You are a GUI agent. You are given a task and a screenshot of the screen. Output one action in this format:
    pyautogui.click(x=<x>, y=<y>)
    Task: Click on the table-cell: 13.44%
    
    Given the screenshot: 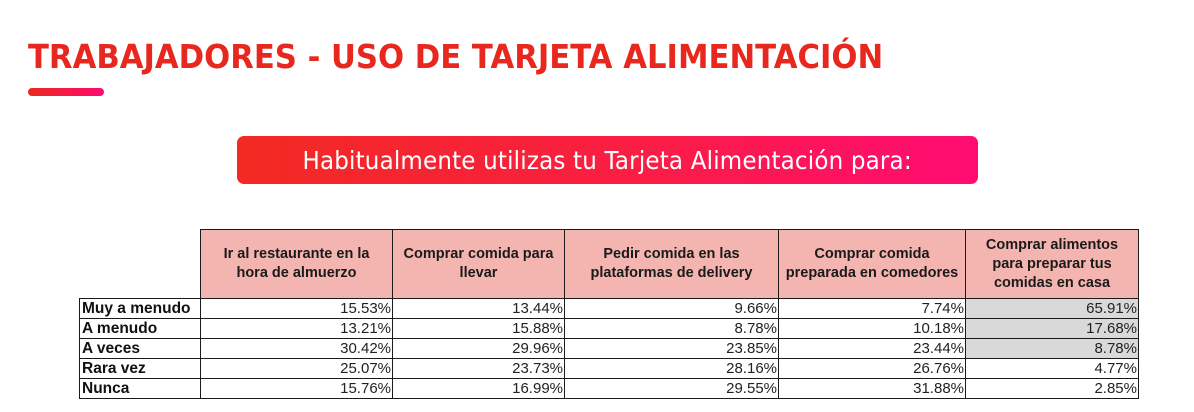 What is the action you would take?
    pyautogui.click(x=478, y=308)
    